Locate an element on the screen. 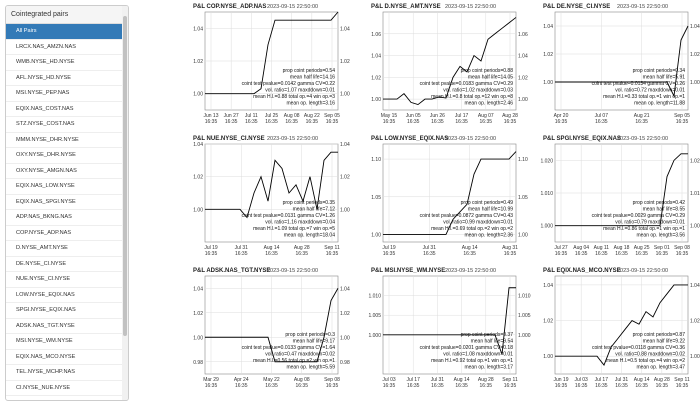 The height and width of the screenshot is (404, 700). x-tick-label: Aug 28 is located at coordinates (662, 380).